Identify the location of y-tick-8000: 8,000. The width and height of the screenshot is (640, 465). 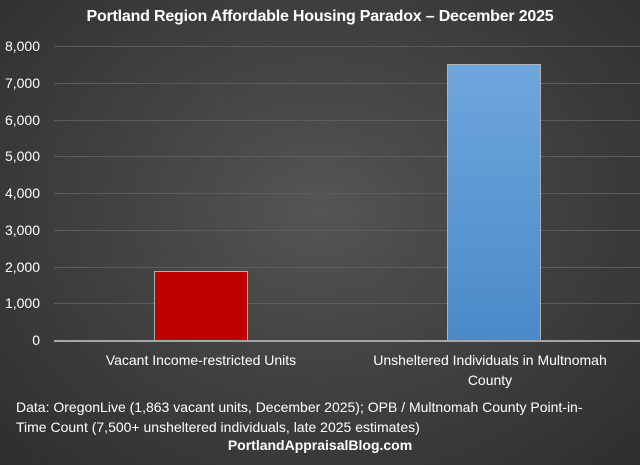
(22, 46).